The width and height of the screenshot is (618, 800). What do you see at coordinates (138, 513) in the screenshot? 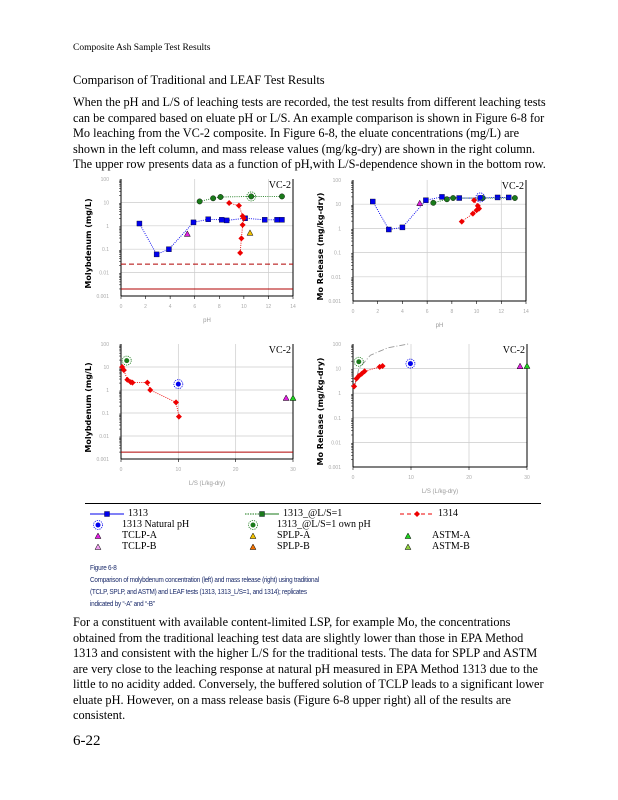
I see `legend-label: 1313` at bounding box center [138, 513].